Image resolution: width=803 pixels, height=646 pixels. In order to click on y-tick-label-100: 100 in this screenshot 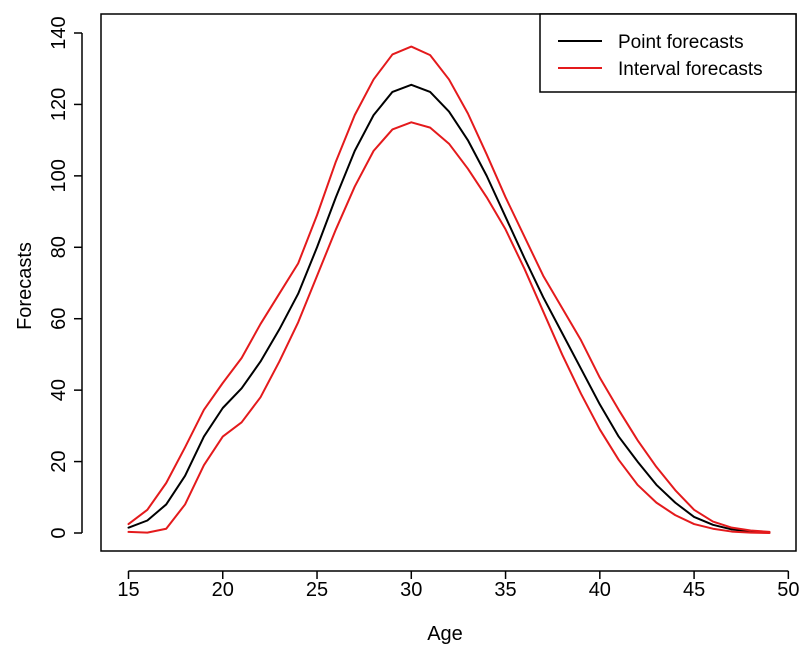, I will do `click(59, 175)`.